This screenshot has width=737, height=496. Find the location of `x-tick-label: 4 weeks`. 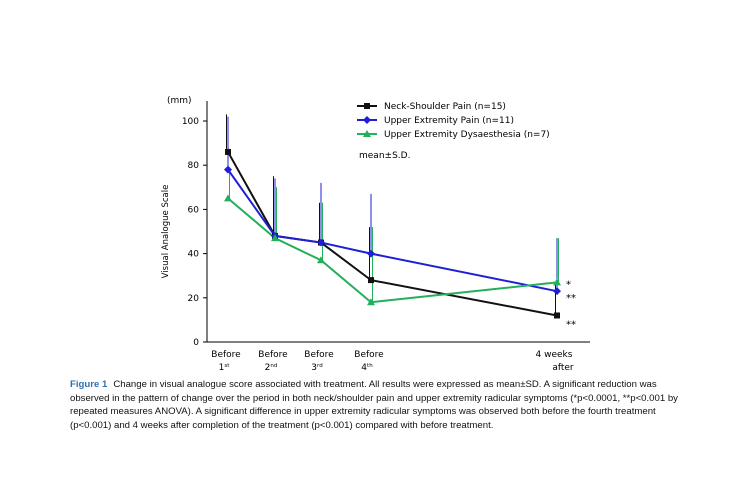

x-tick-label: 4 weeks is located at coordinates (554, 355).